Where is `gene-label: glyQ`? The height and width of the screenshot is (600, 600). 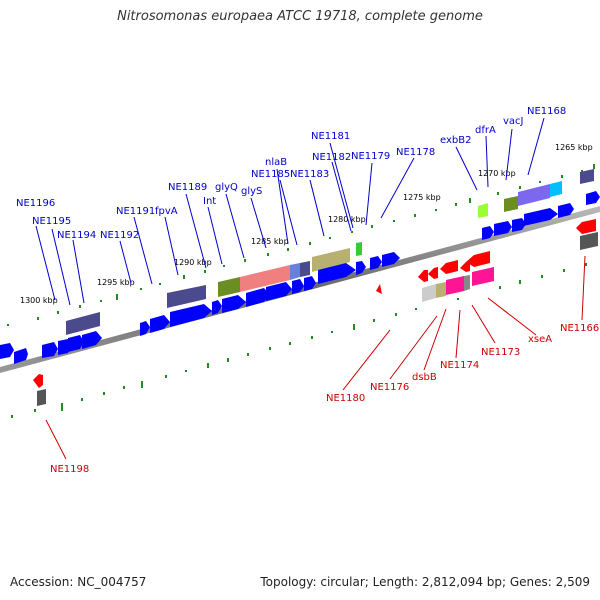 gene-label: glyQ is located at coordinates (226, 187).